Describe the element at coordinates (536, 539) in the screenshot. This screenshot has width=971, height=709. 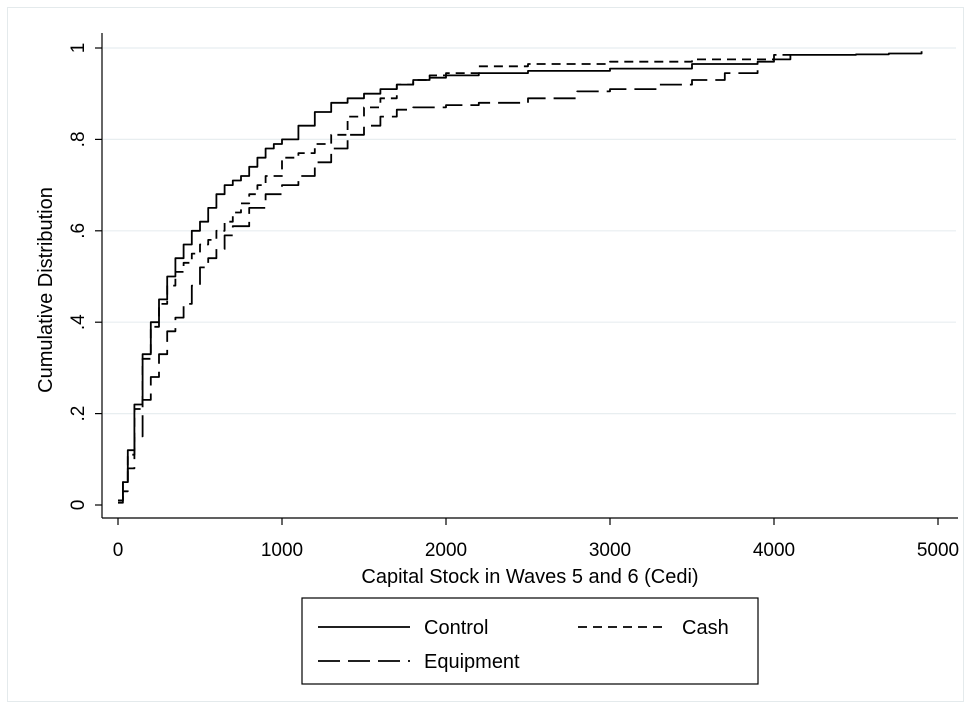
I see `x-ticks: 0 1000 2000 3000 4000 5000` at that location.